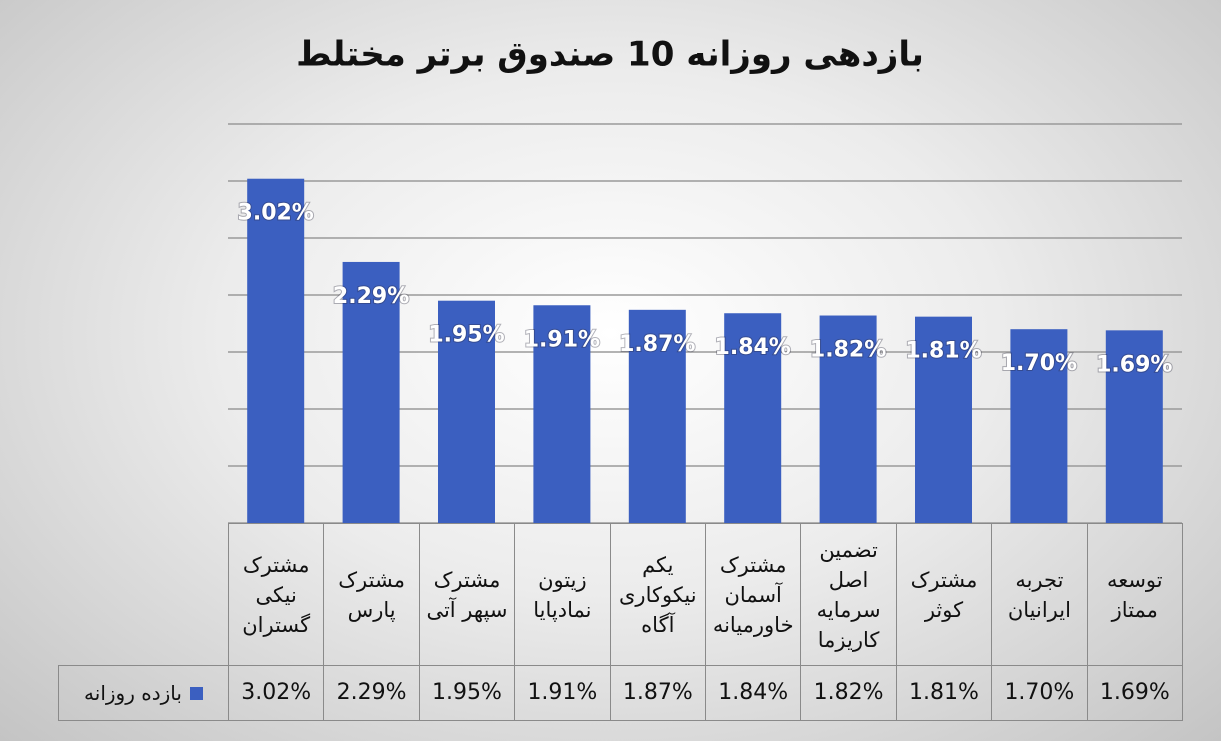 The height and width of the screenshot is (741, 1221). Describe the element at coordinates (1134, 594) in the screenshot. I see `table-category: توسعه ممتاز` at that location.